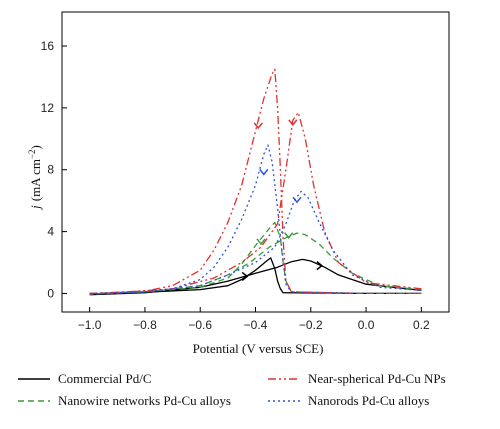 This screenshot has width=500, height=429. I want to click on y-axis-label-superscript: −2, so click(32, 154).